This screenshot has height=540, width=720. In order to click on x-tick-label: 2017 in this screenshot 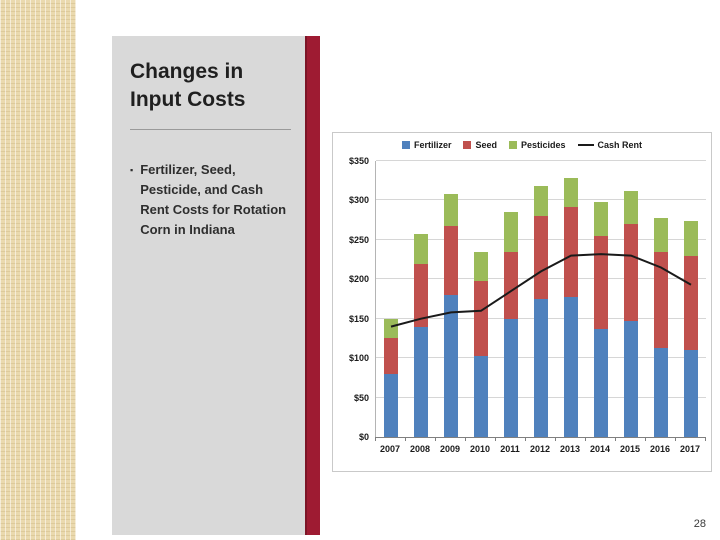, I will do `click(690, 449)`.